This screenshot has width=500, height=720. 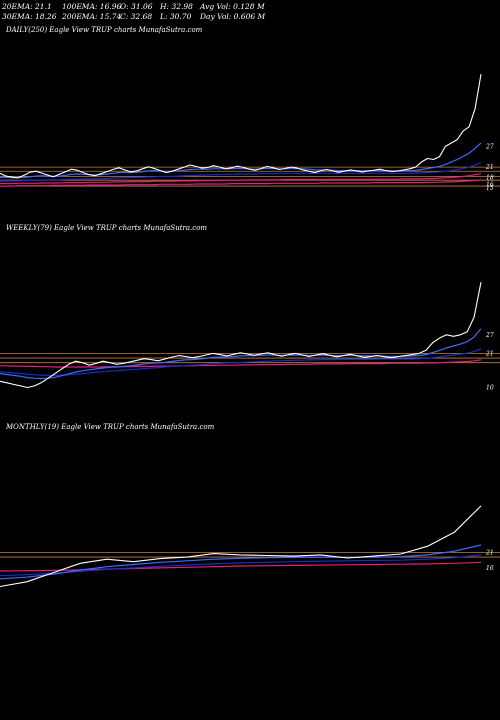 I want to click on price-tick-label: 15, so click(x=490, y=188).